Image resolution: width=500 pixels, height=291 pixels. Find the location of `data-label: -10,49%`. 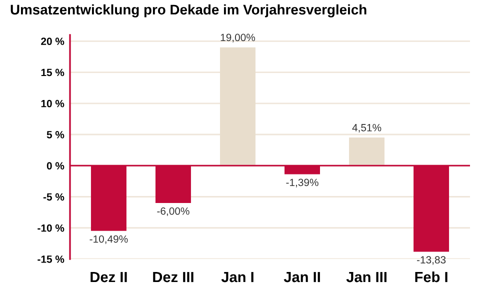

data-label: -10,49% is located at coordinates (109, 239).